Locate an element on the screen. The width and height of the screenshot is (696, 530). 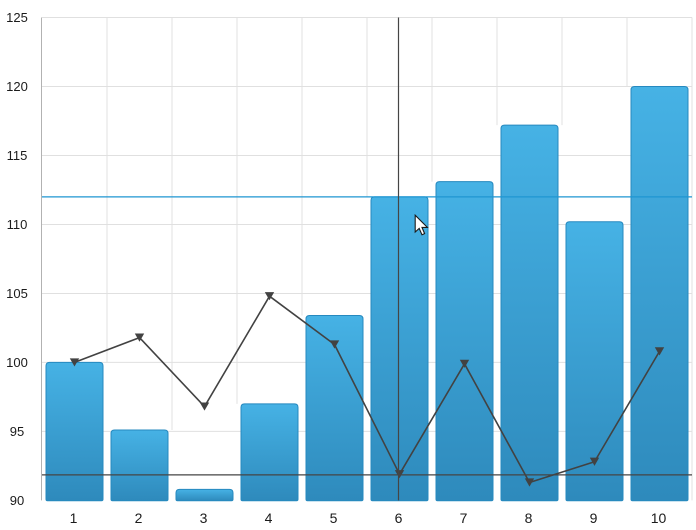
mouse-arrow-cursor is located at coordinates (421, 224).